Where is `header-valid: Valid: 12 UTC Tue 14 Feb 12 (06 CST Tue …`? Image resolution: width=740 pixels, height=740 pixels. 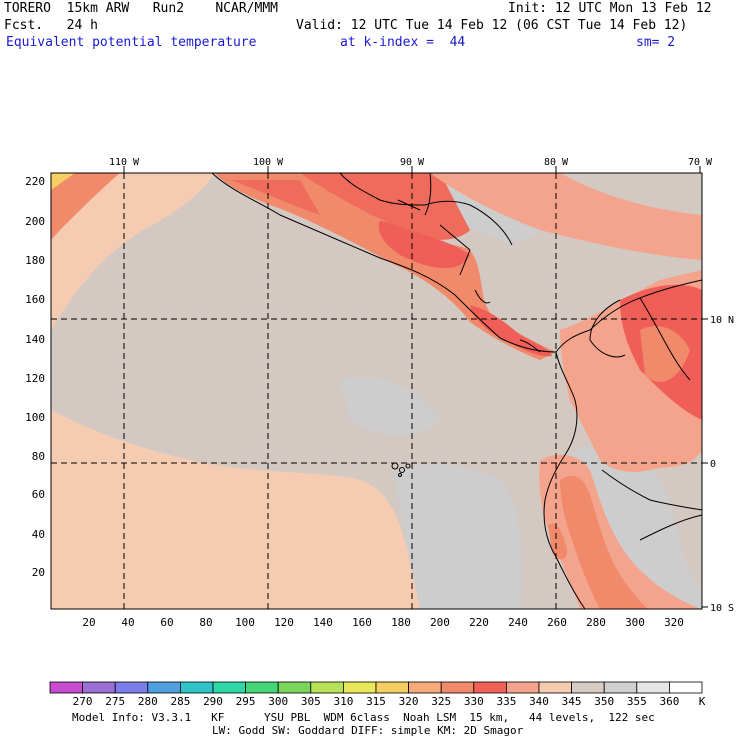 header-valid: Valid: 12 UTC Tue 14 Feb 12 (06 CST Tue … is located at coordinates (492, 25).